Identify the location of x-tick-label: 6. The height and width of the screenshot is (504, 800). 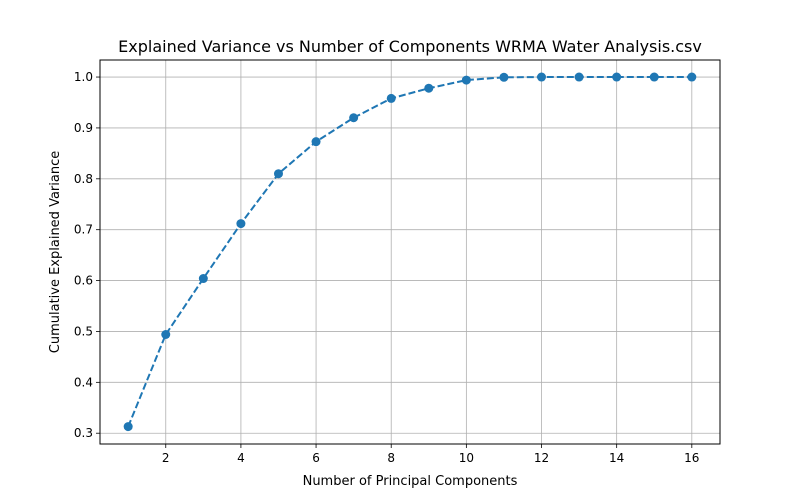
(316, 458).